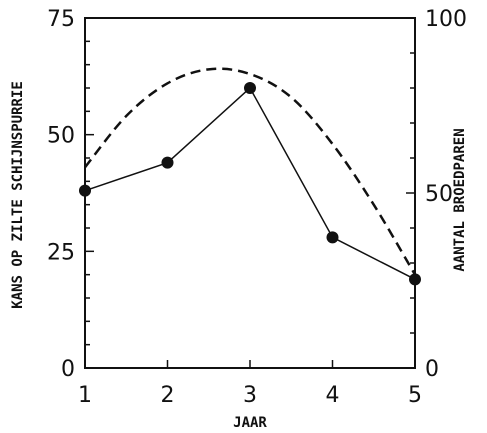  Describe the element at coordinates (70, 194) in the screenshot. I see `left-axis-ticks: 0 25 50 75` at that location.